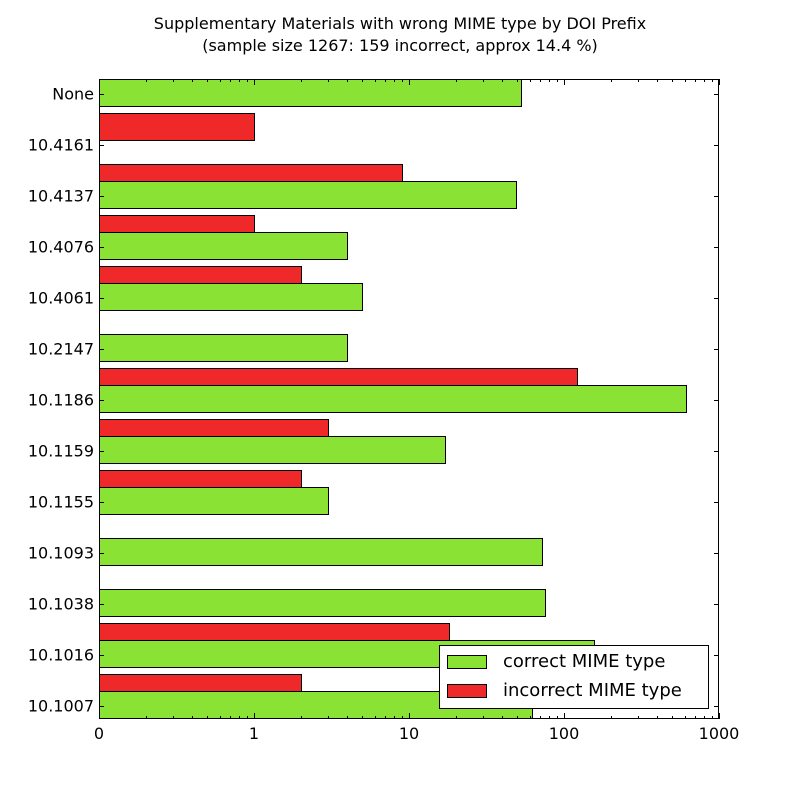  I want to click on x-tick-label: 100, so click(564, 733).